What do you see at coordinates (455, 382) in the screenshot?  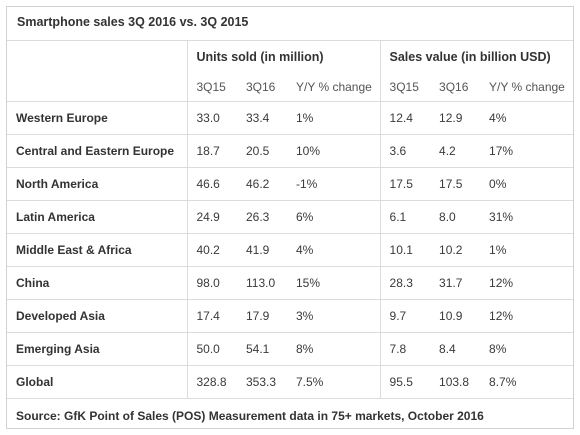 I see `value-cell: 103.8` at bounding box center [455, 382].